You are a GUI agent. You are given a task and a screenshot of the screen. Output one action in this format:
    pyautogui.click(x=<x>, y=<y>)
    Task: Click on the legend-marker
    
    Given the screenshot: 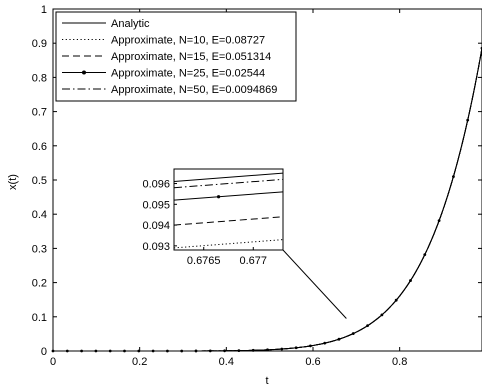 What is the action you would take?
    pyautogui.click(x=84, y=72)
    